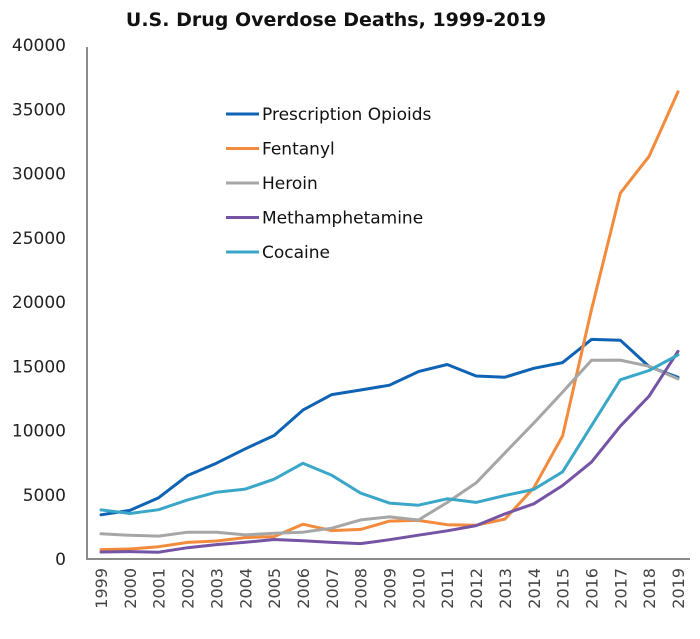 Image resolution: width=700 pixels, height=639 pixels. I want to click on x-tick-label: 2018, so click(649, 588).